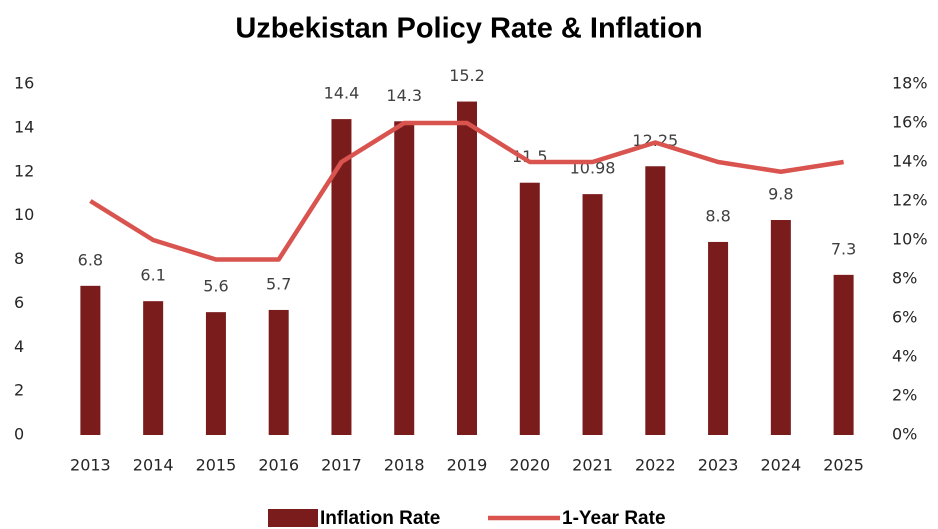  I want to click on y2-tick-label: 10%, so click(910, 239).